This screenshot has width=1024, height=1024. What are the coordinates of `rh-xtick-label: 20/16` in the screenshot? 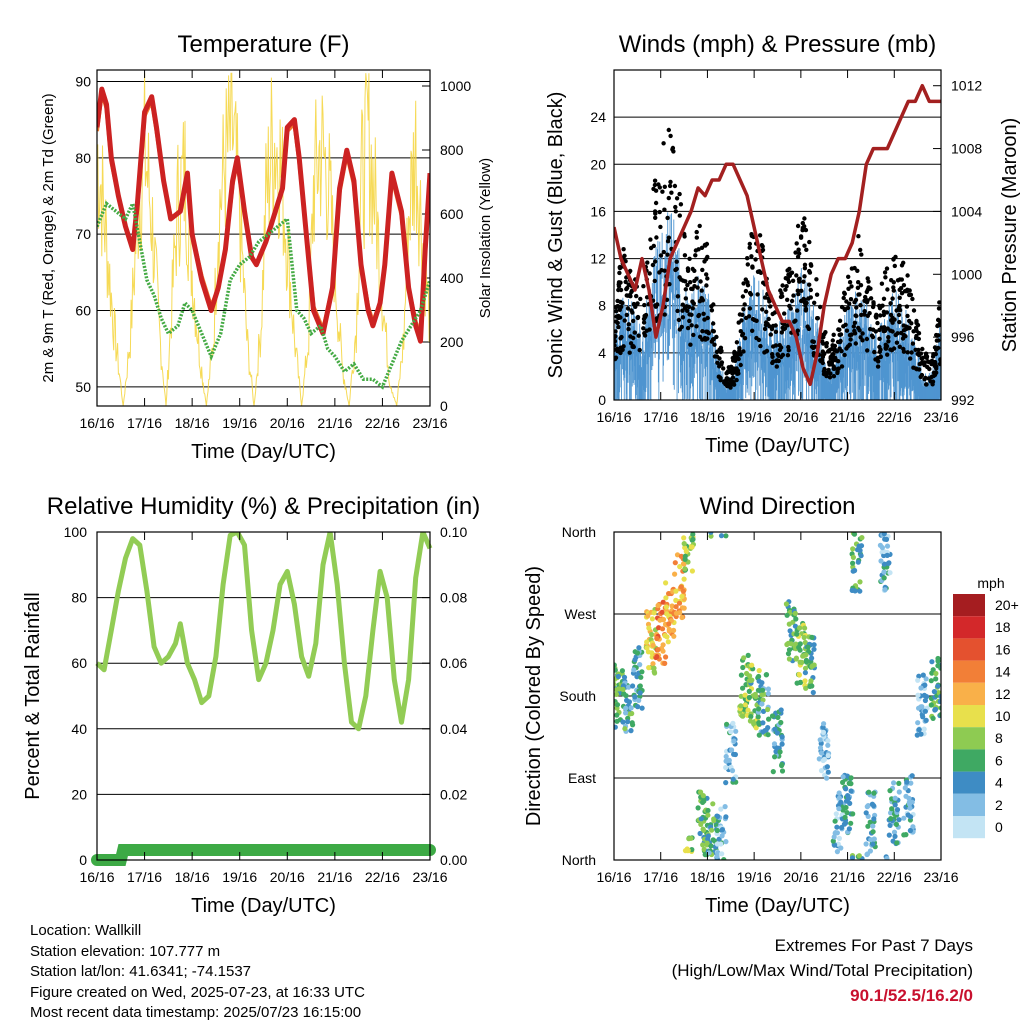 It's located at (287, 877).